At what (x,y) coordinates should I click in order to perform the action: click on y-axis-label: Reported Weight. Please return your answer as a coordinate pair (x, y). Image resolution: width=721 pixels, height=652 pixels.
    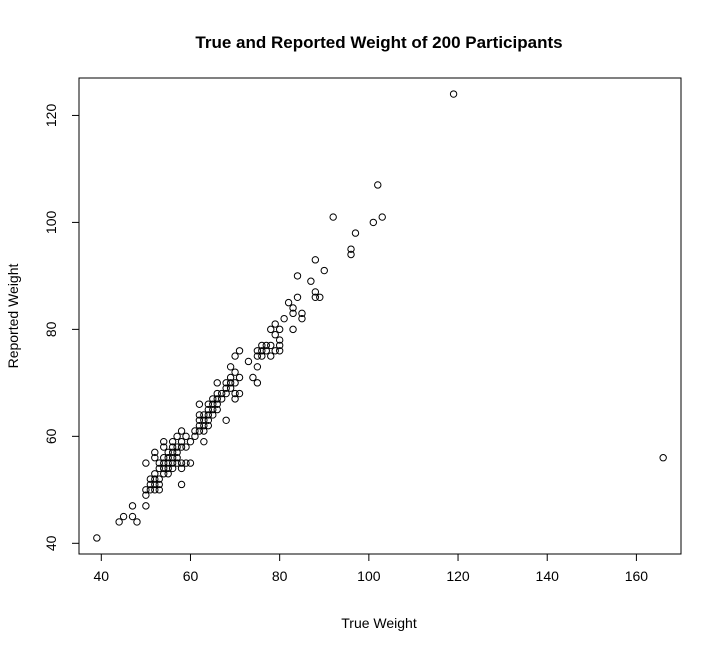
    Looking at the image, I should click on (13, 315).